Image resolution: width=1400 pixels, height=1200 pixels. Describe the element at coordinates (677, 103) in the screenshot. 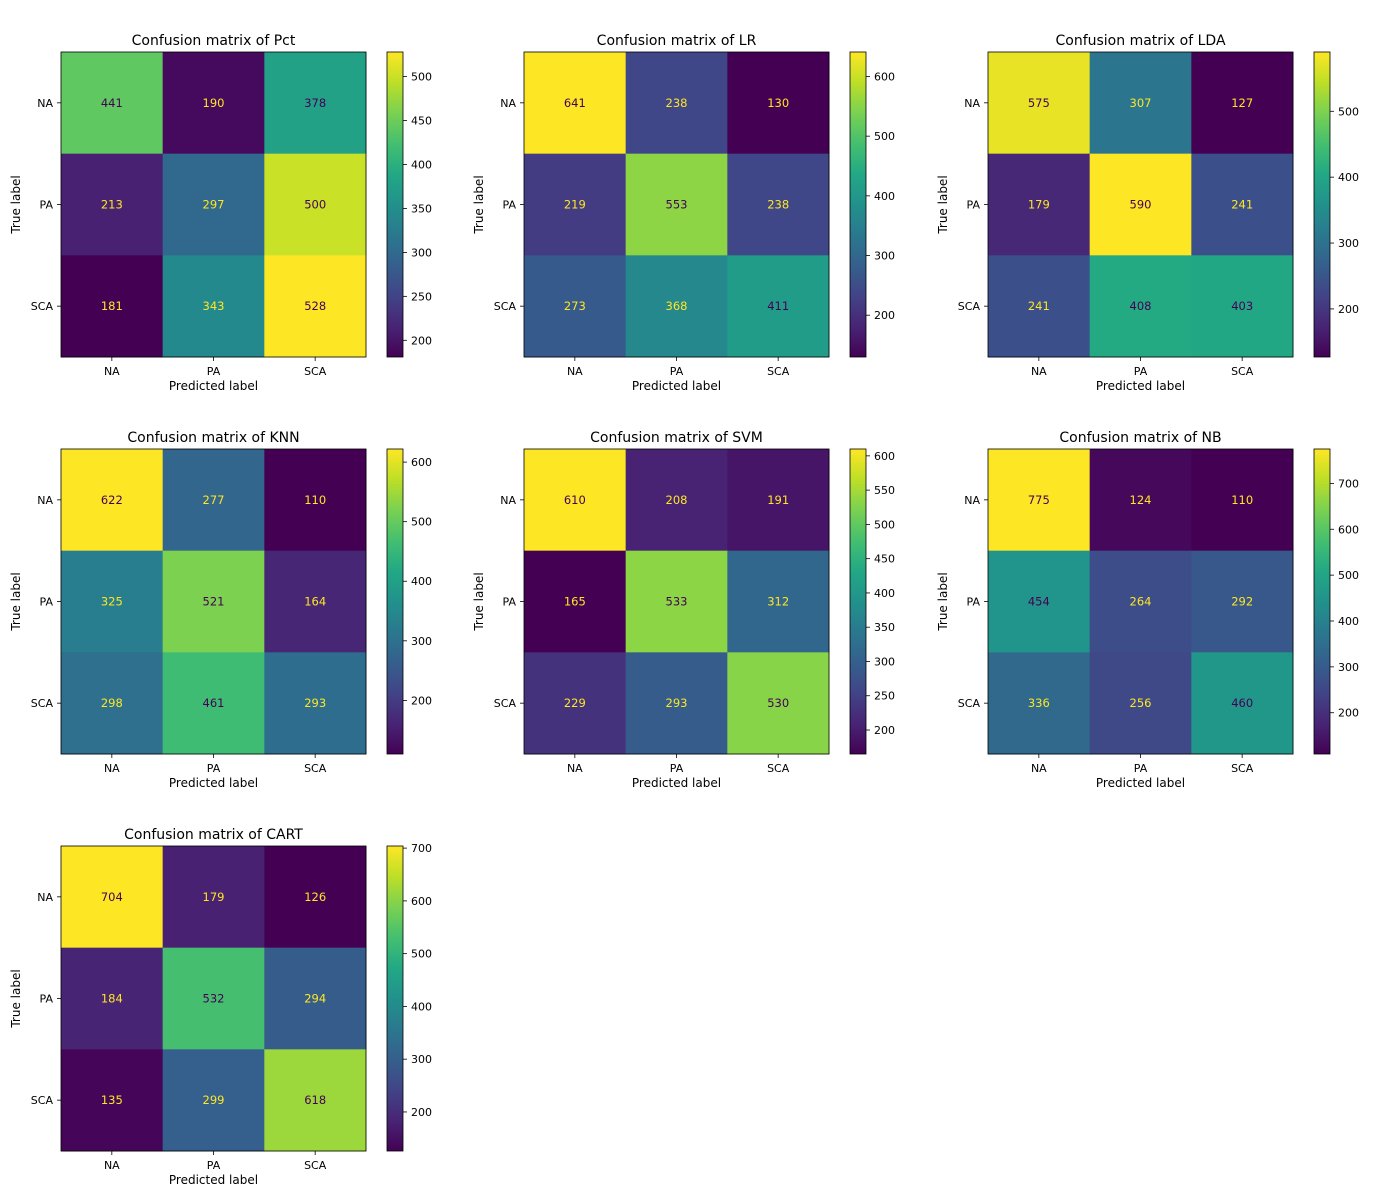

I see `cell-value-label: 238` at that location.